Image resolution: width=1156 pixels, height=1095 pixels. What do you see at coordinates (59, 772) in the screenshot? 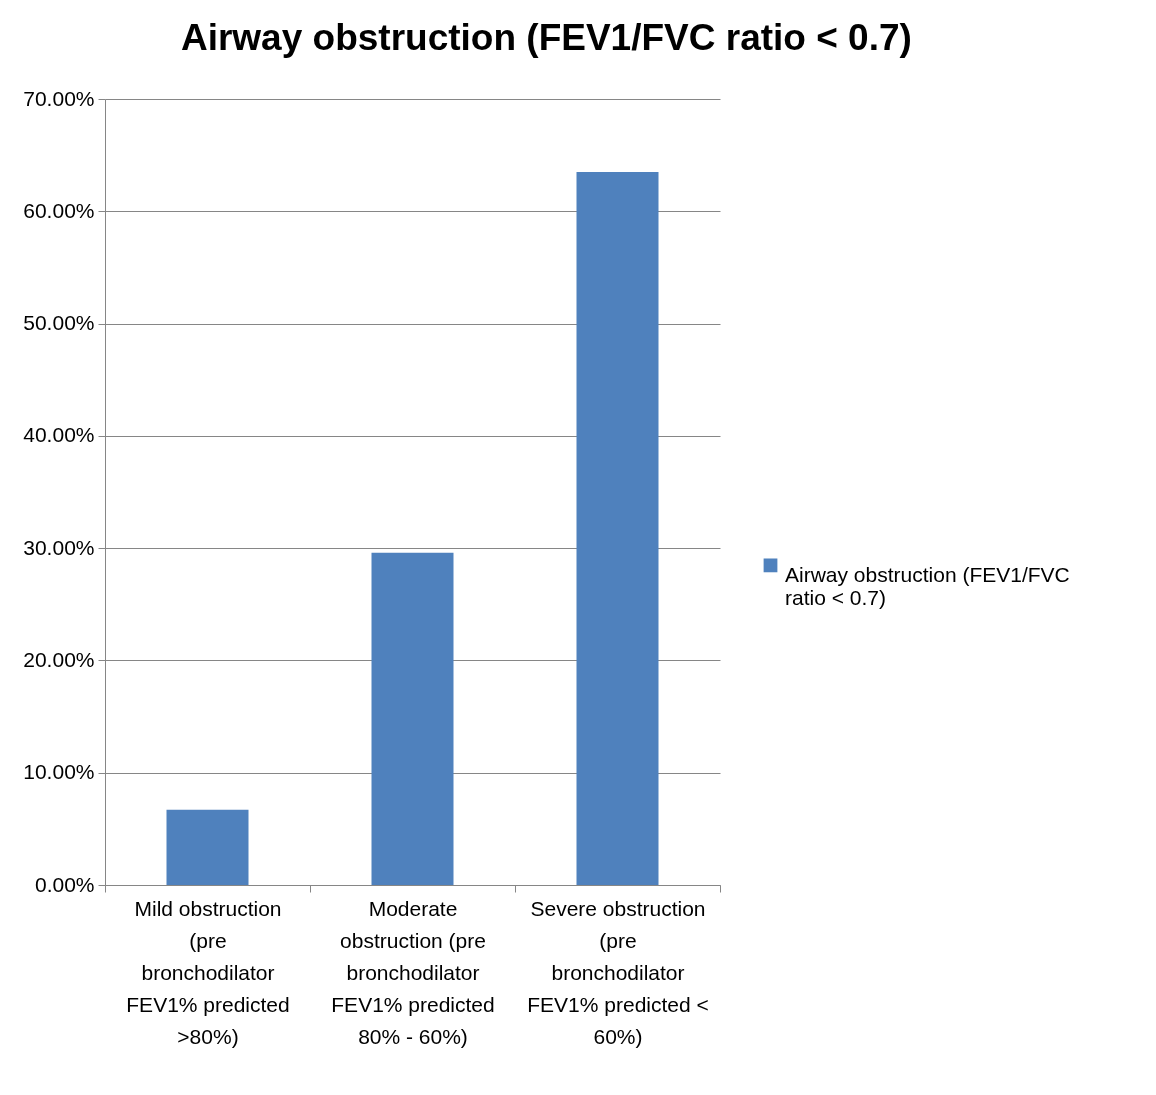
I see `y-tick-label: 10.00%` at bounding box center [59, 772].